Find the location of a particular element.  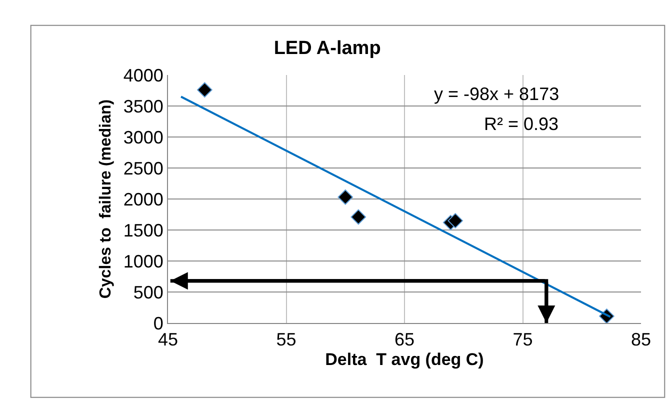

y-tick-label: 3000 is located at coordinates (143, 137).